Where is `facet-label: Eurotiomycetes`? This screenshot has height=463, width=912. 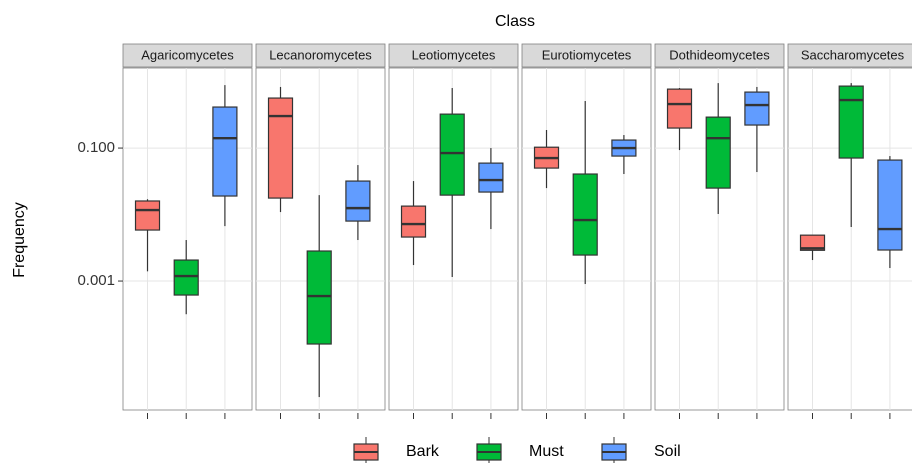 facet-label: Eurotiomycetes is located at coordinates (587, 54).